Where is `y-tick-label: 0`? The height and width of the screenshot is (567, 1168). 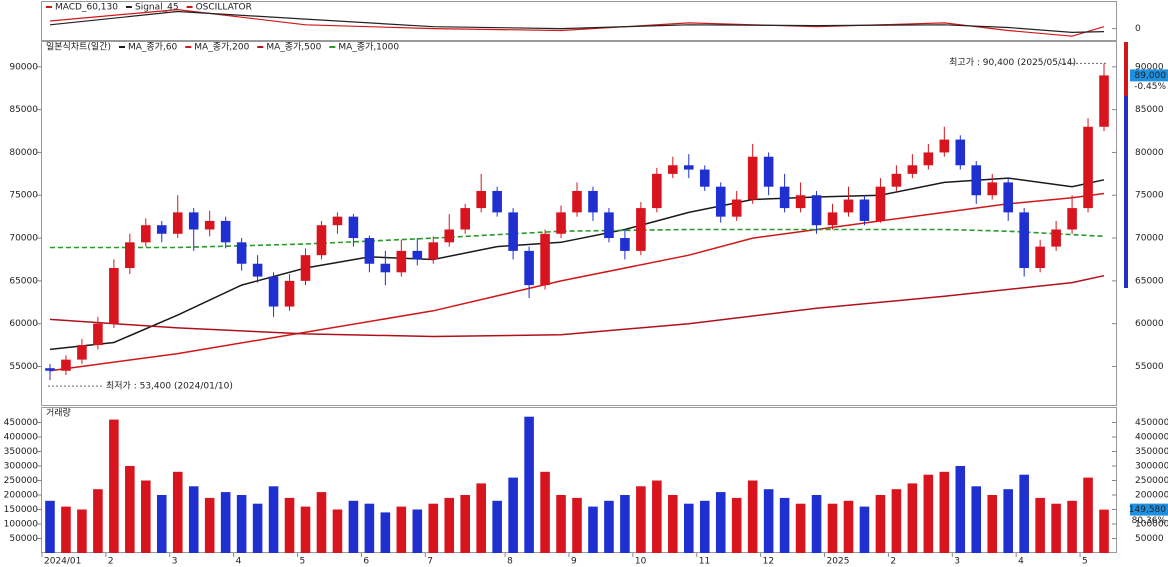
y-tick-label: 0 is located at coordinates (1138, 29).